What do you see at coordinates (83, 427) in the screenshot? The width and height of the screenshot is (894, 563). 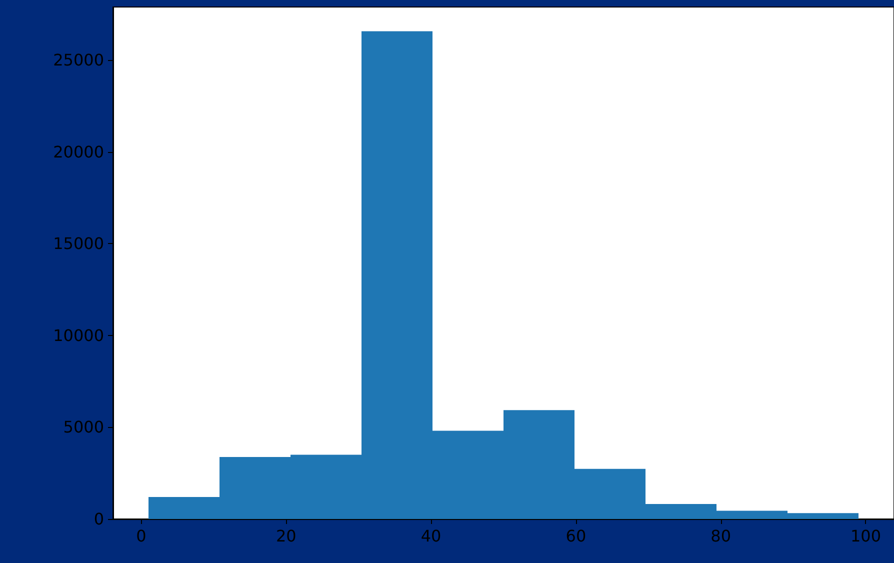 I see `y-tick-label: 5000` at bounding box center [83, 427].